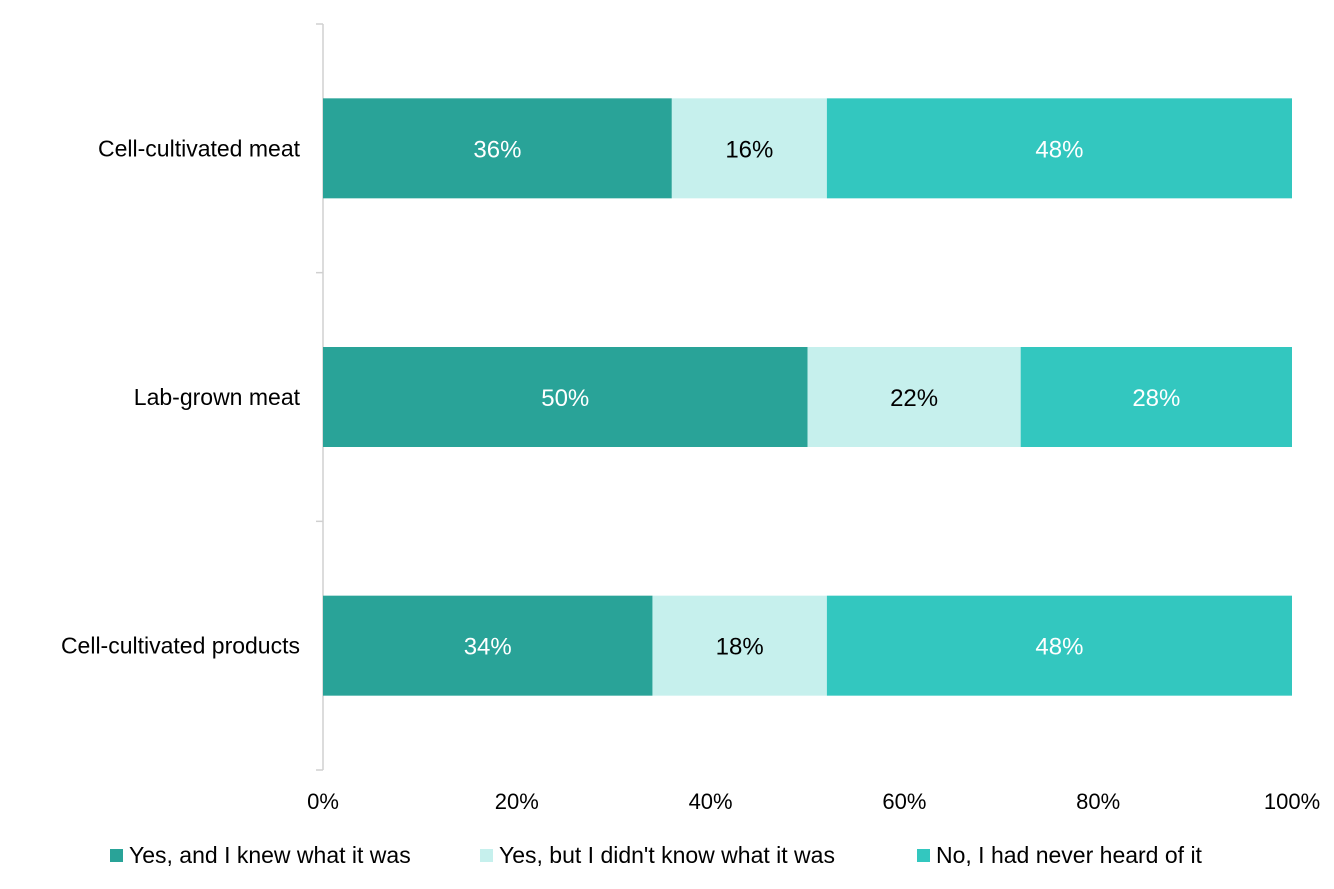  I want to click on x-tick-label: 80%, so click(1098, 801).